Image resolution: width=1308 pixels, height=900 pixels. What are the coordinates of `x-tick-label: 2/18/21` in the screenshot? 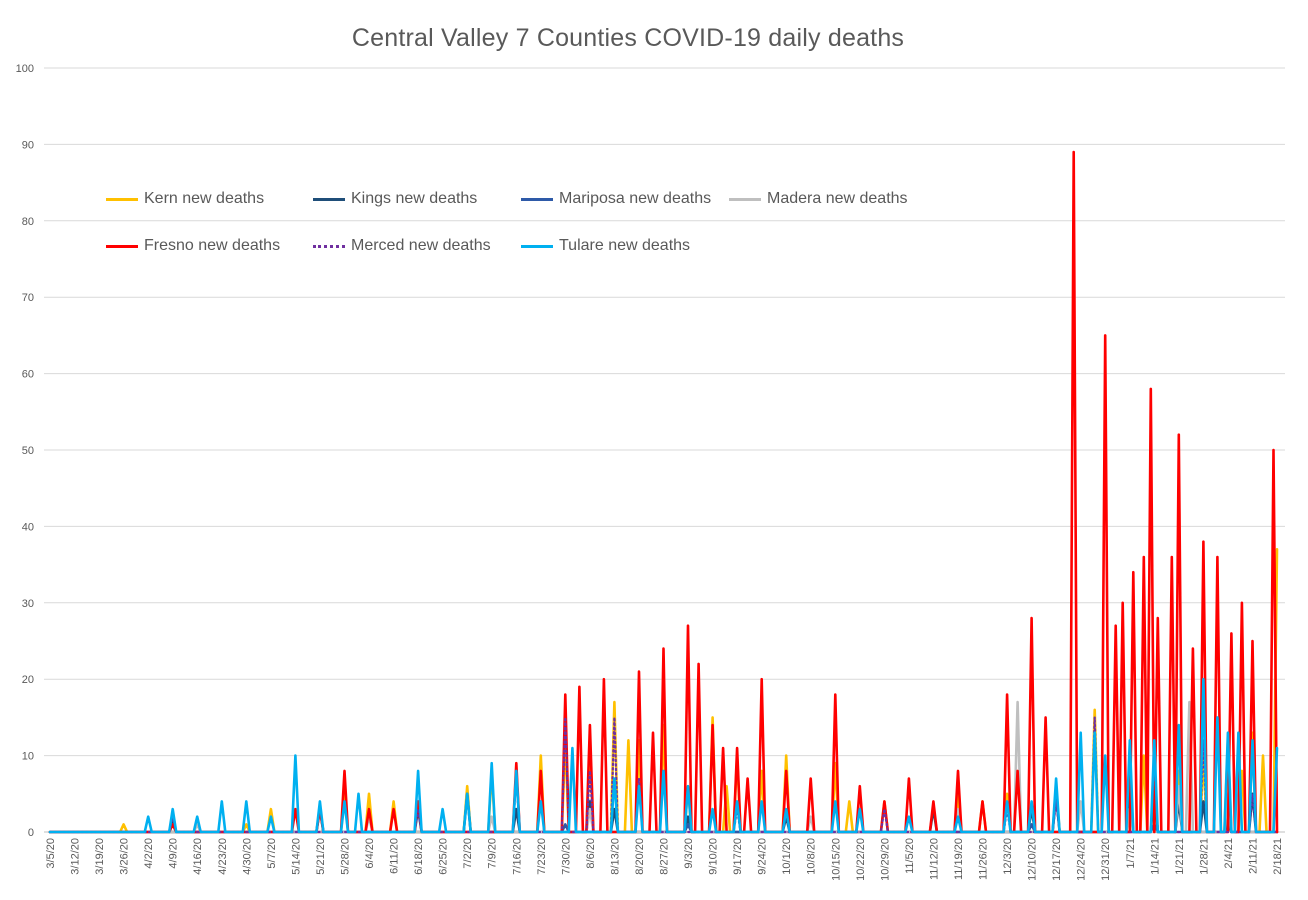 It's located at (1278, 856).